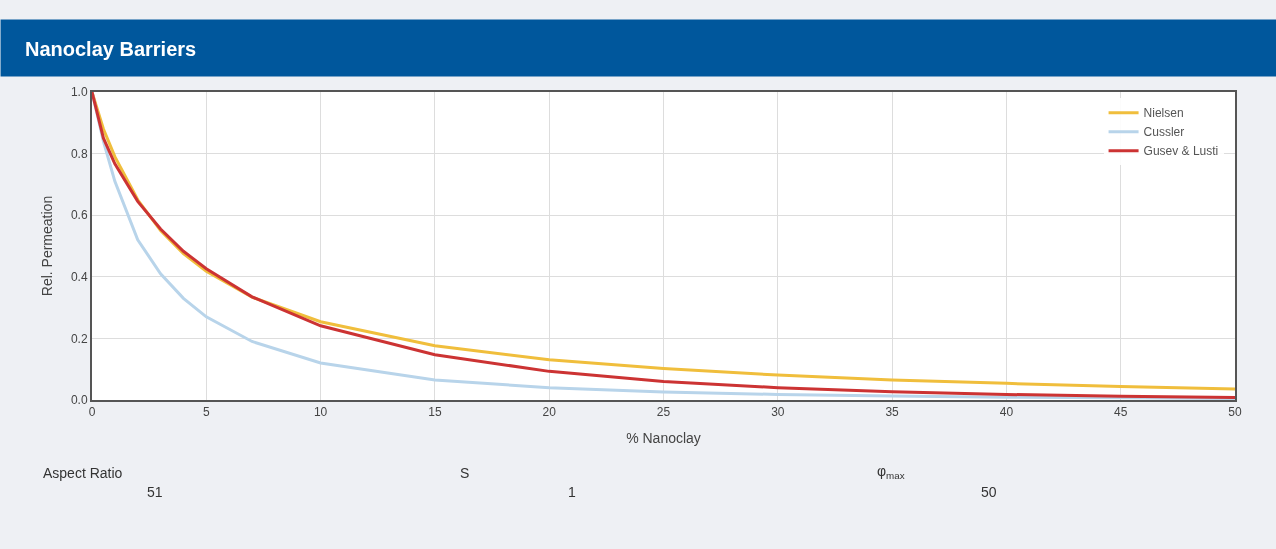 The width and height of the screenshot is (1276, 549). What do you see at coordinates (83, 473) in the screenshot?
I see `text: Aspect Ratio` at bounding box center [83, 473].